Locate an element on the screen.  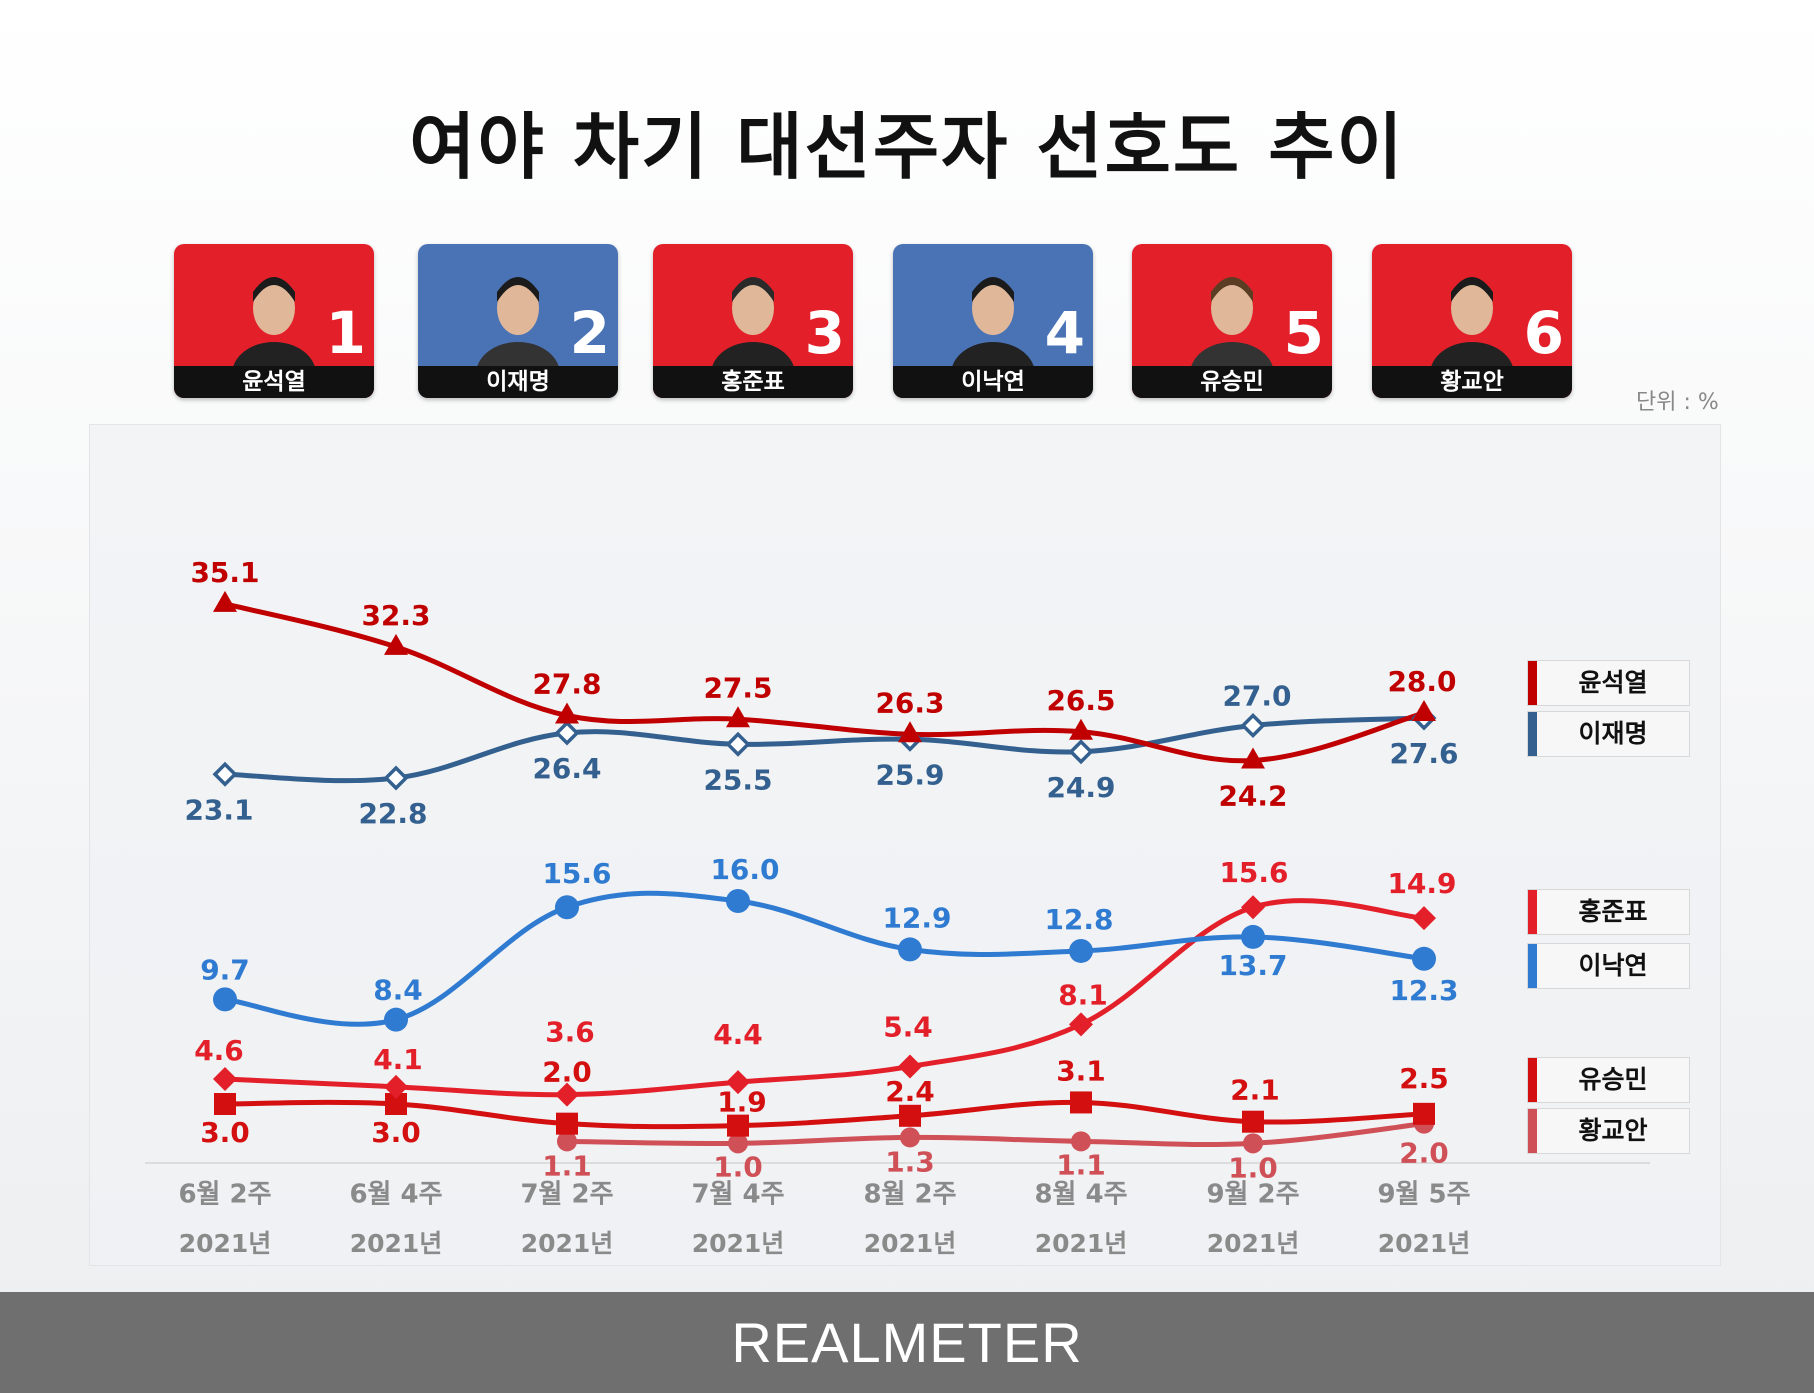
legend-label: 유승민 is located at coordinates (1613, 1079).